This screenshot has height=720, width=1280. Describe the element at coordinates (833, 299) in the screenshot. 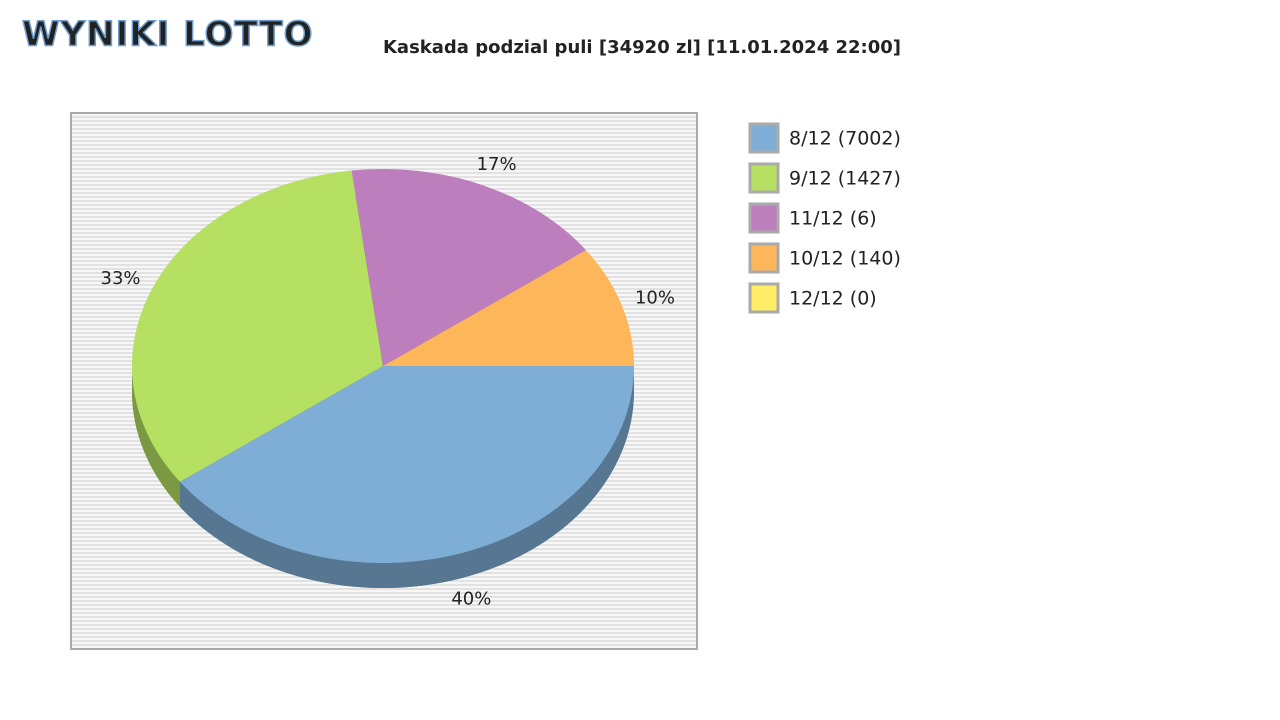

I see `legend-label: 12/12 (0)` at that location.